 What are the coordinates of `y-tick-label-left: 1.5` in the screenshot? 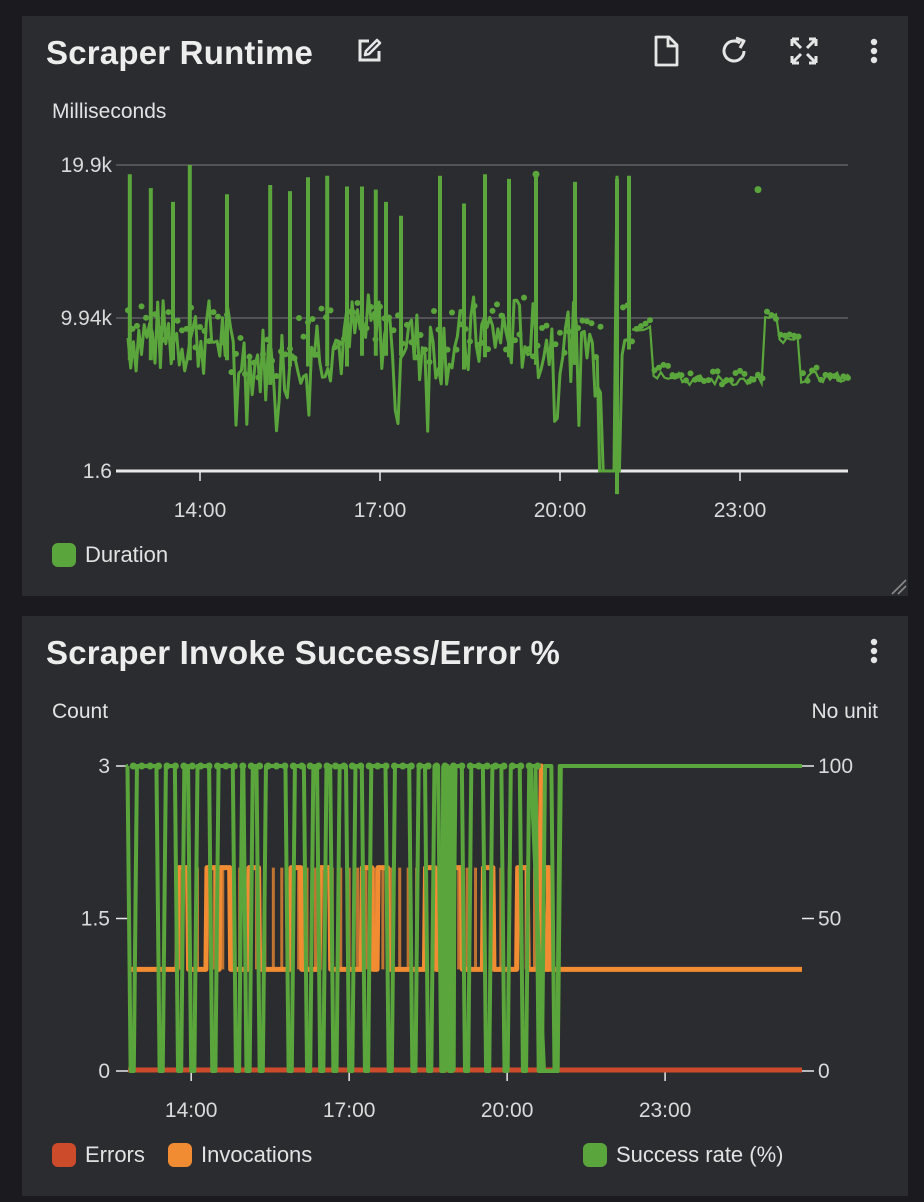 It's located at (95, 919).